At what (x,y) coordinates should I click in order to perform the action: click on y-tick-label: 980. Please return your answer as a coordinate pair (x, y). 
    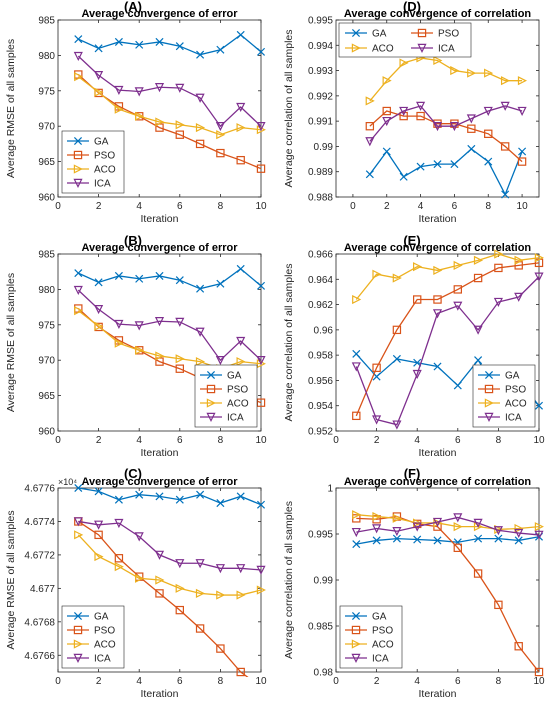
    Looking at the image, I should click on (46, 290).